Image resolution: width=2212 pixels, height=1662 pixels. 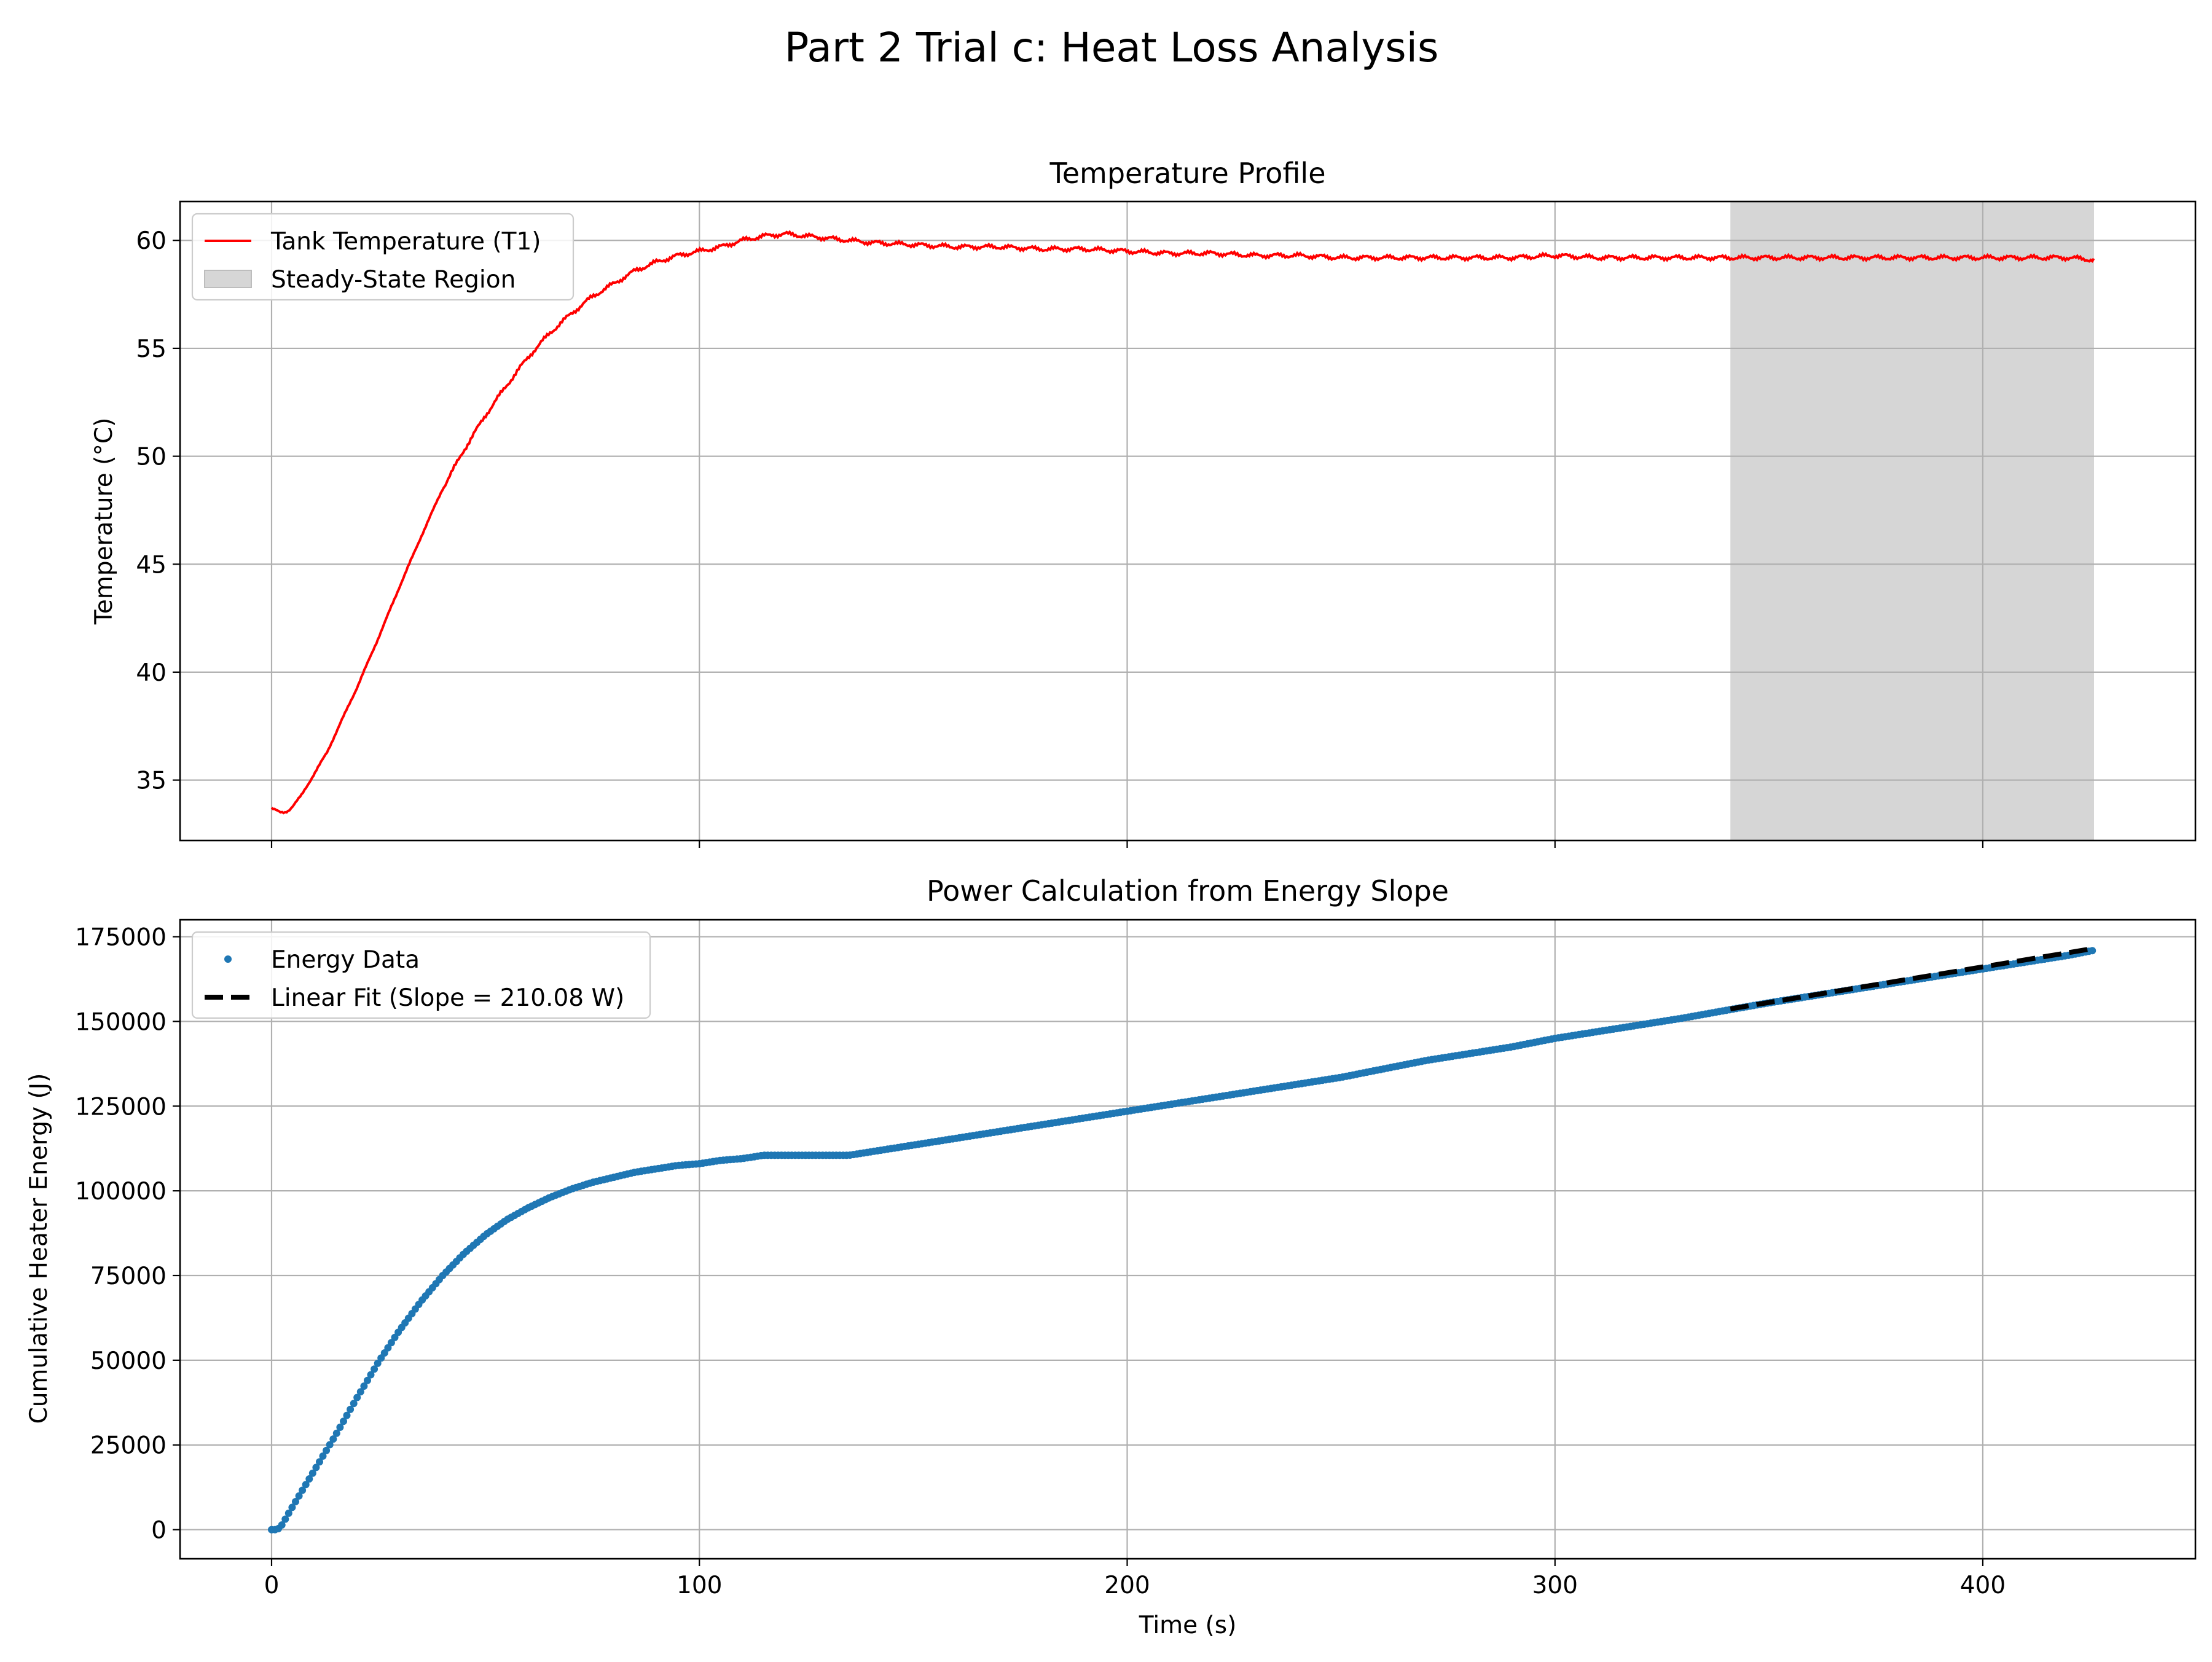 I want to click on y-tick-label: 25000, so click(x=128, y=1446).